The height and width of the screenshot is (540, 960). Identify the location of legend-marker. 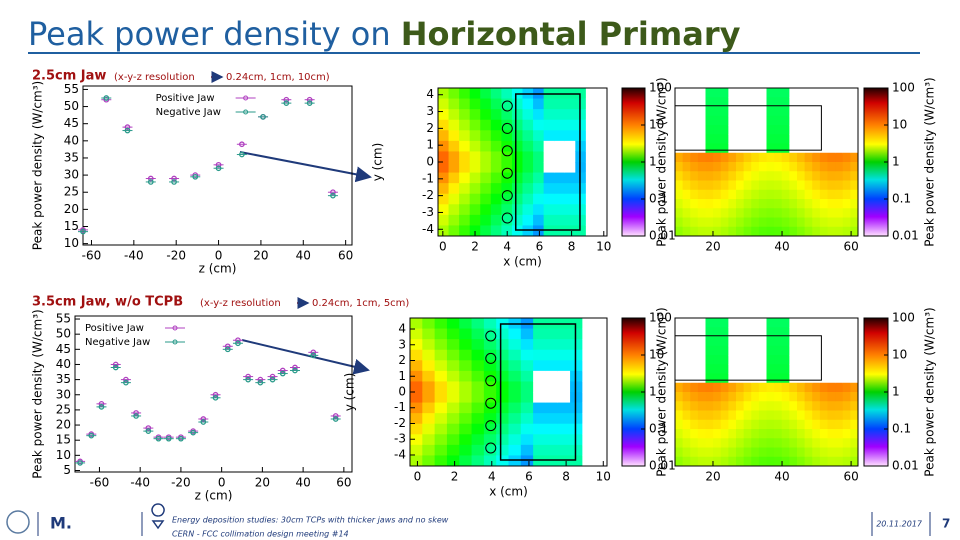
(175, 342).